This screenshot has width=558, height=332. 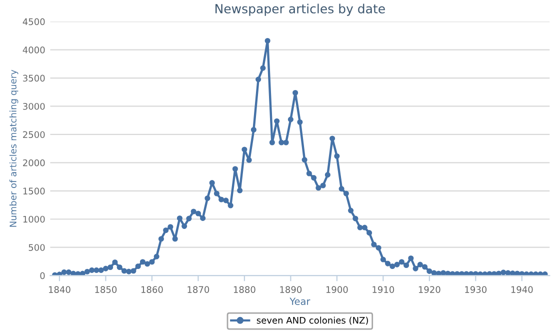 I want to click on x-tick-label: 1870, so click(x=199, y=289).